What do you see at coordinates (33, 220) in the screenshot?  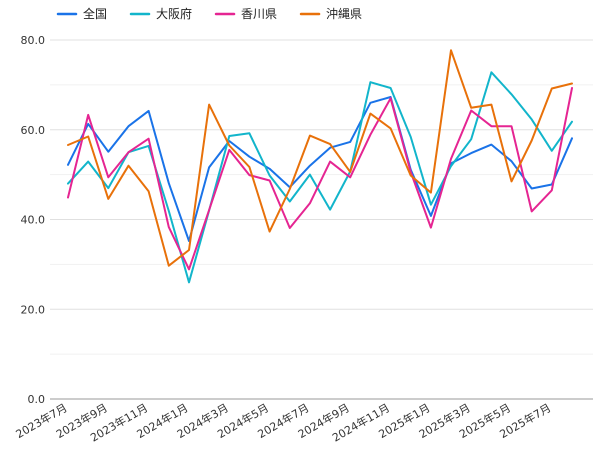 I see `y-tick-label: 40.0` at bounding box center [33, 220].